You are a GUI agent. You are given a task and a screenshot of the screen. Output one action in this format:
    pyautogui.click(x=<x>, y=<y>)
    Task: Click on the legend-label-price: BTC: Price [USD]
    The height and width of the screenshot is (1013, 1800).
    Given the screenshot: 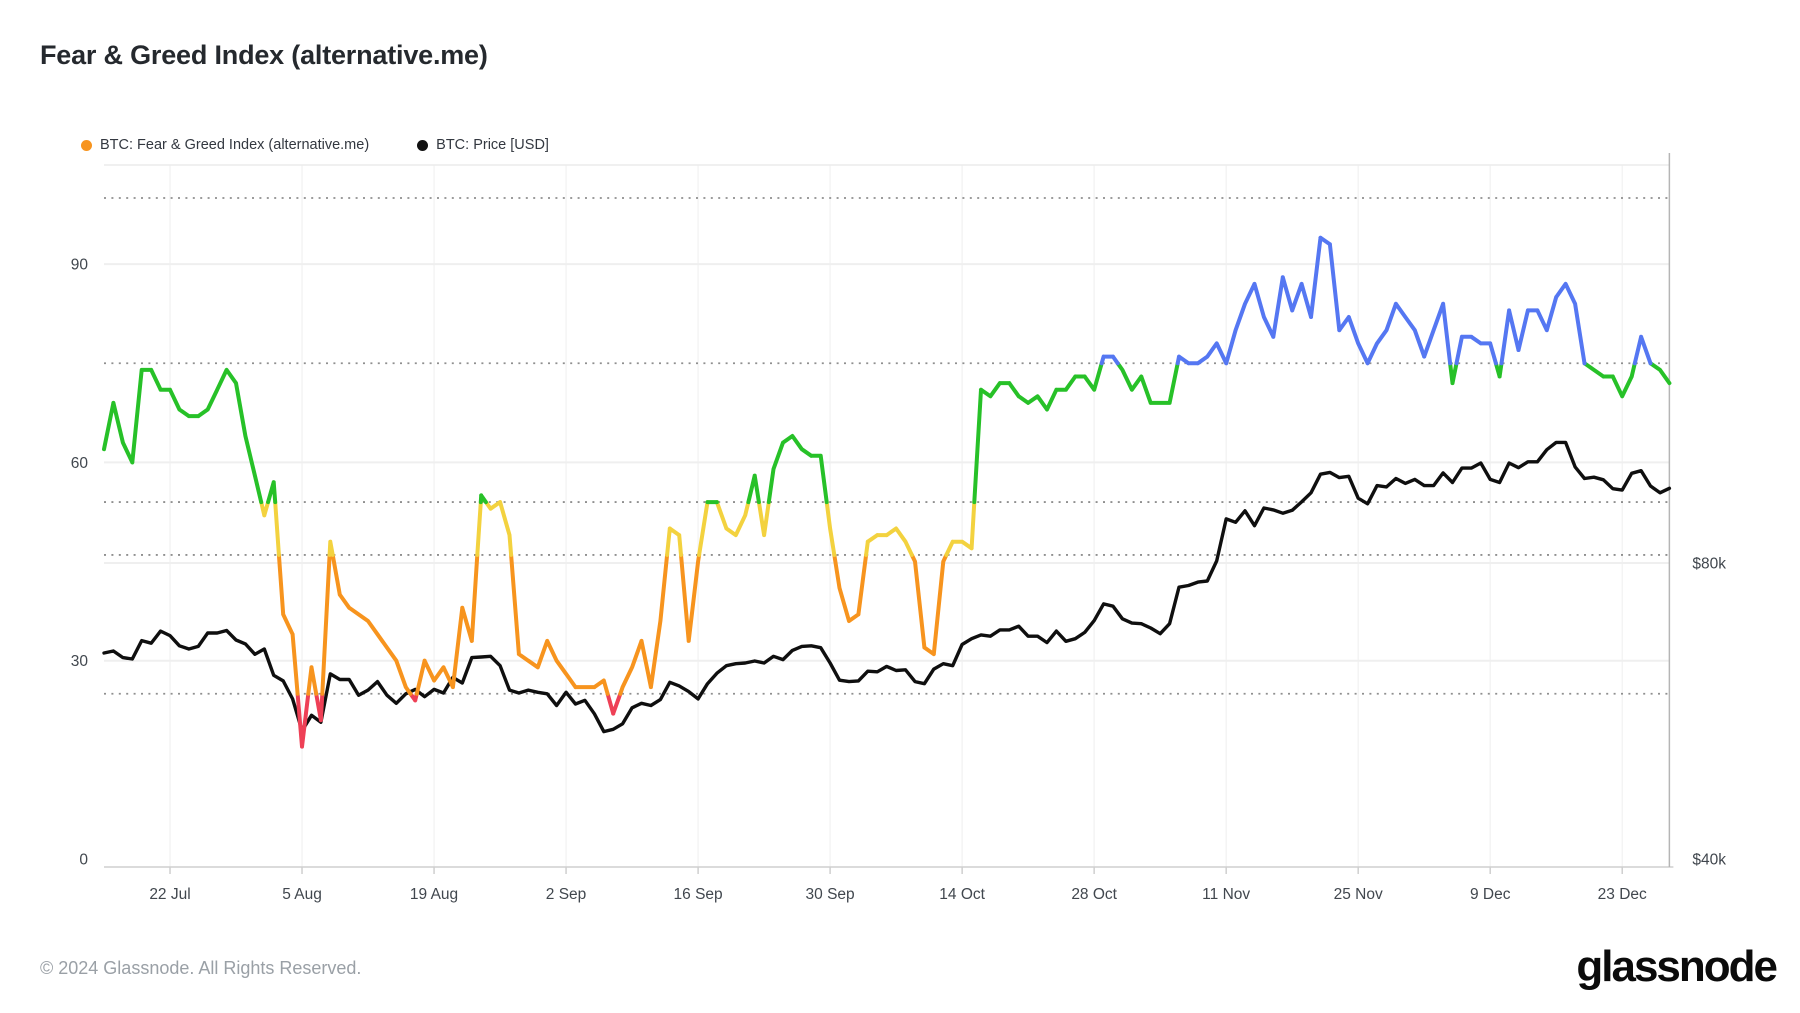 What is the action you would take?
    pyautogui.click(x=492, y=145)
    